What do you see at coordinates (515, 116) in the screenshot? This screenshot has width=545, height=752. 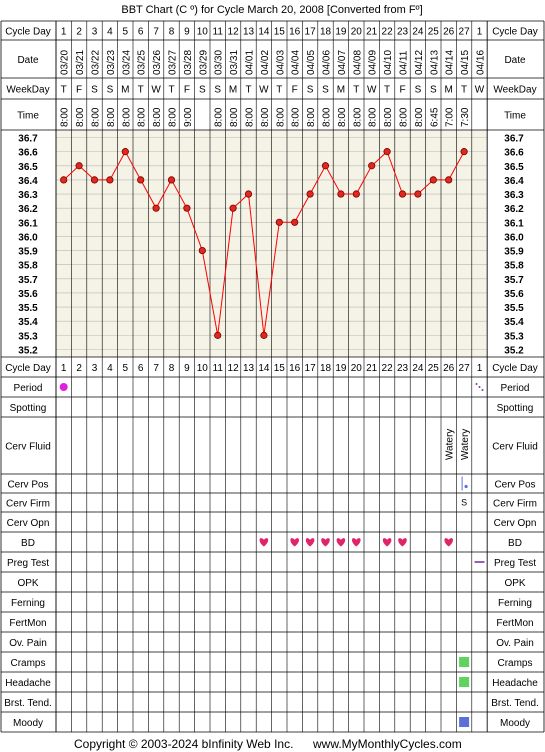 I see `row-label-time-right: Time` at bounding box center [515, 116].